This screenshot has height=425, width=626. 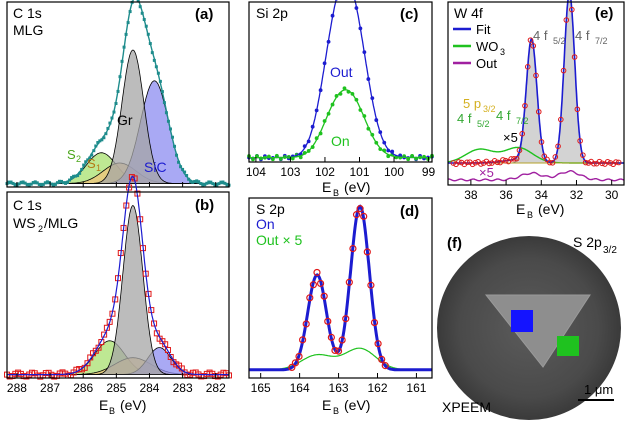 I want to click on d-fit-lines, so click(x=340, y=288).